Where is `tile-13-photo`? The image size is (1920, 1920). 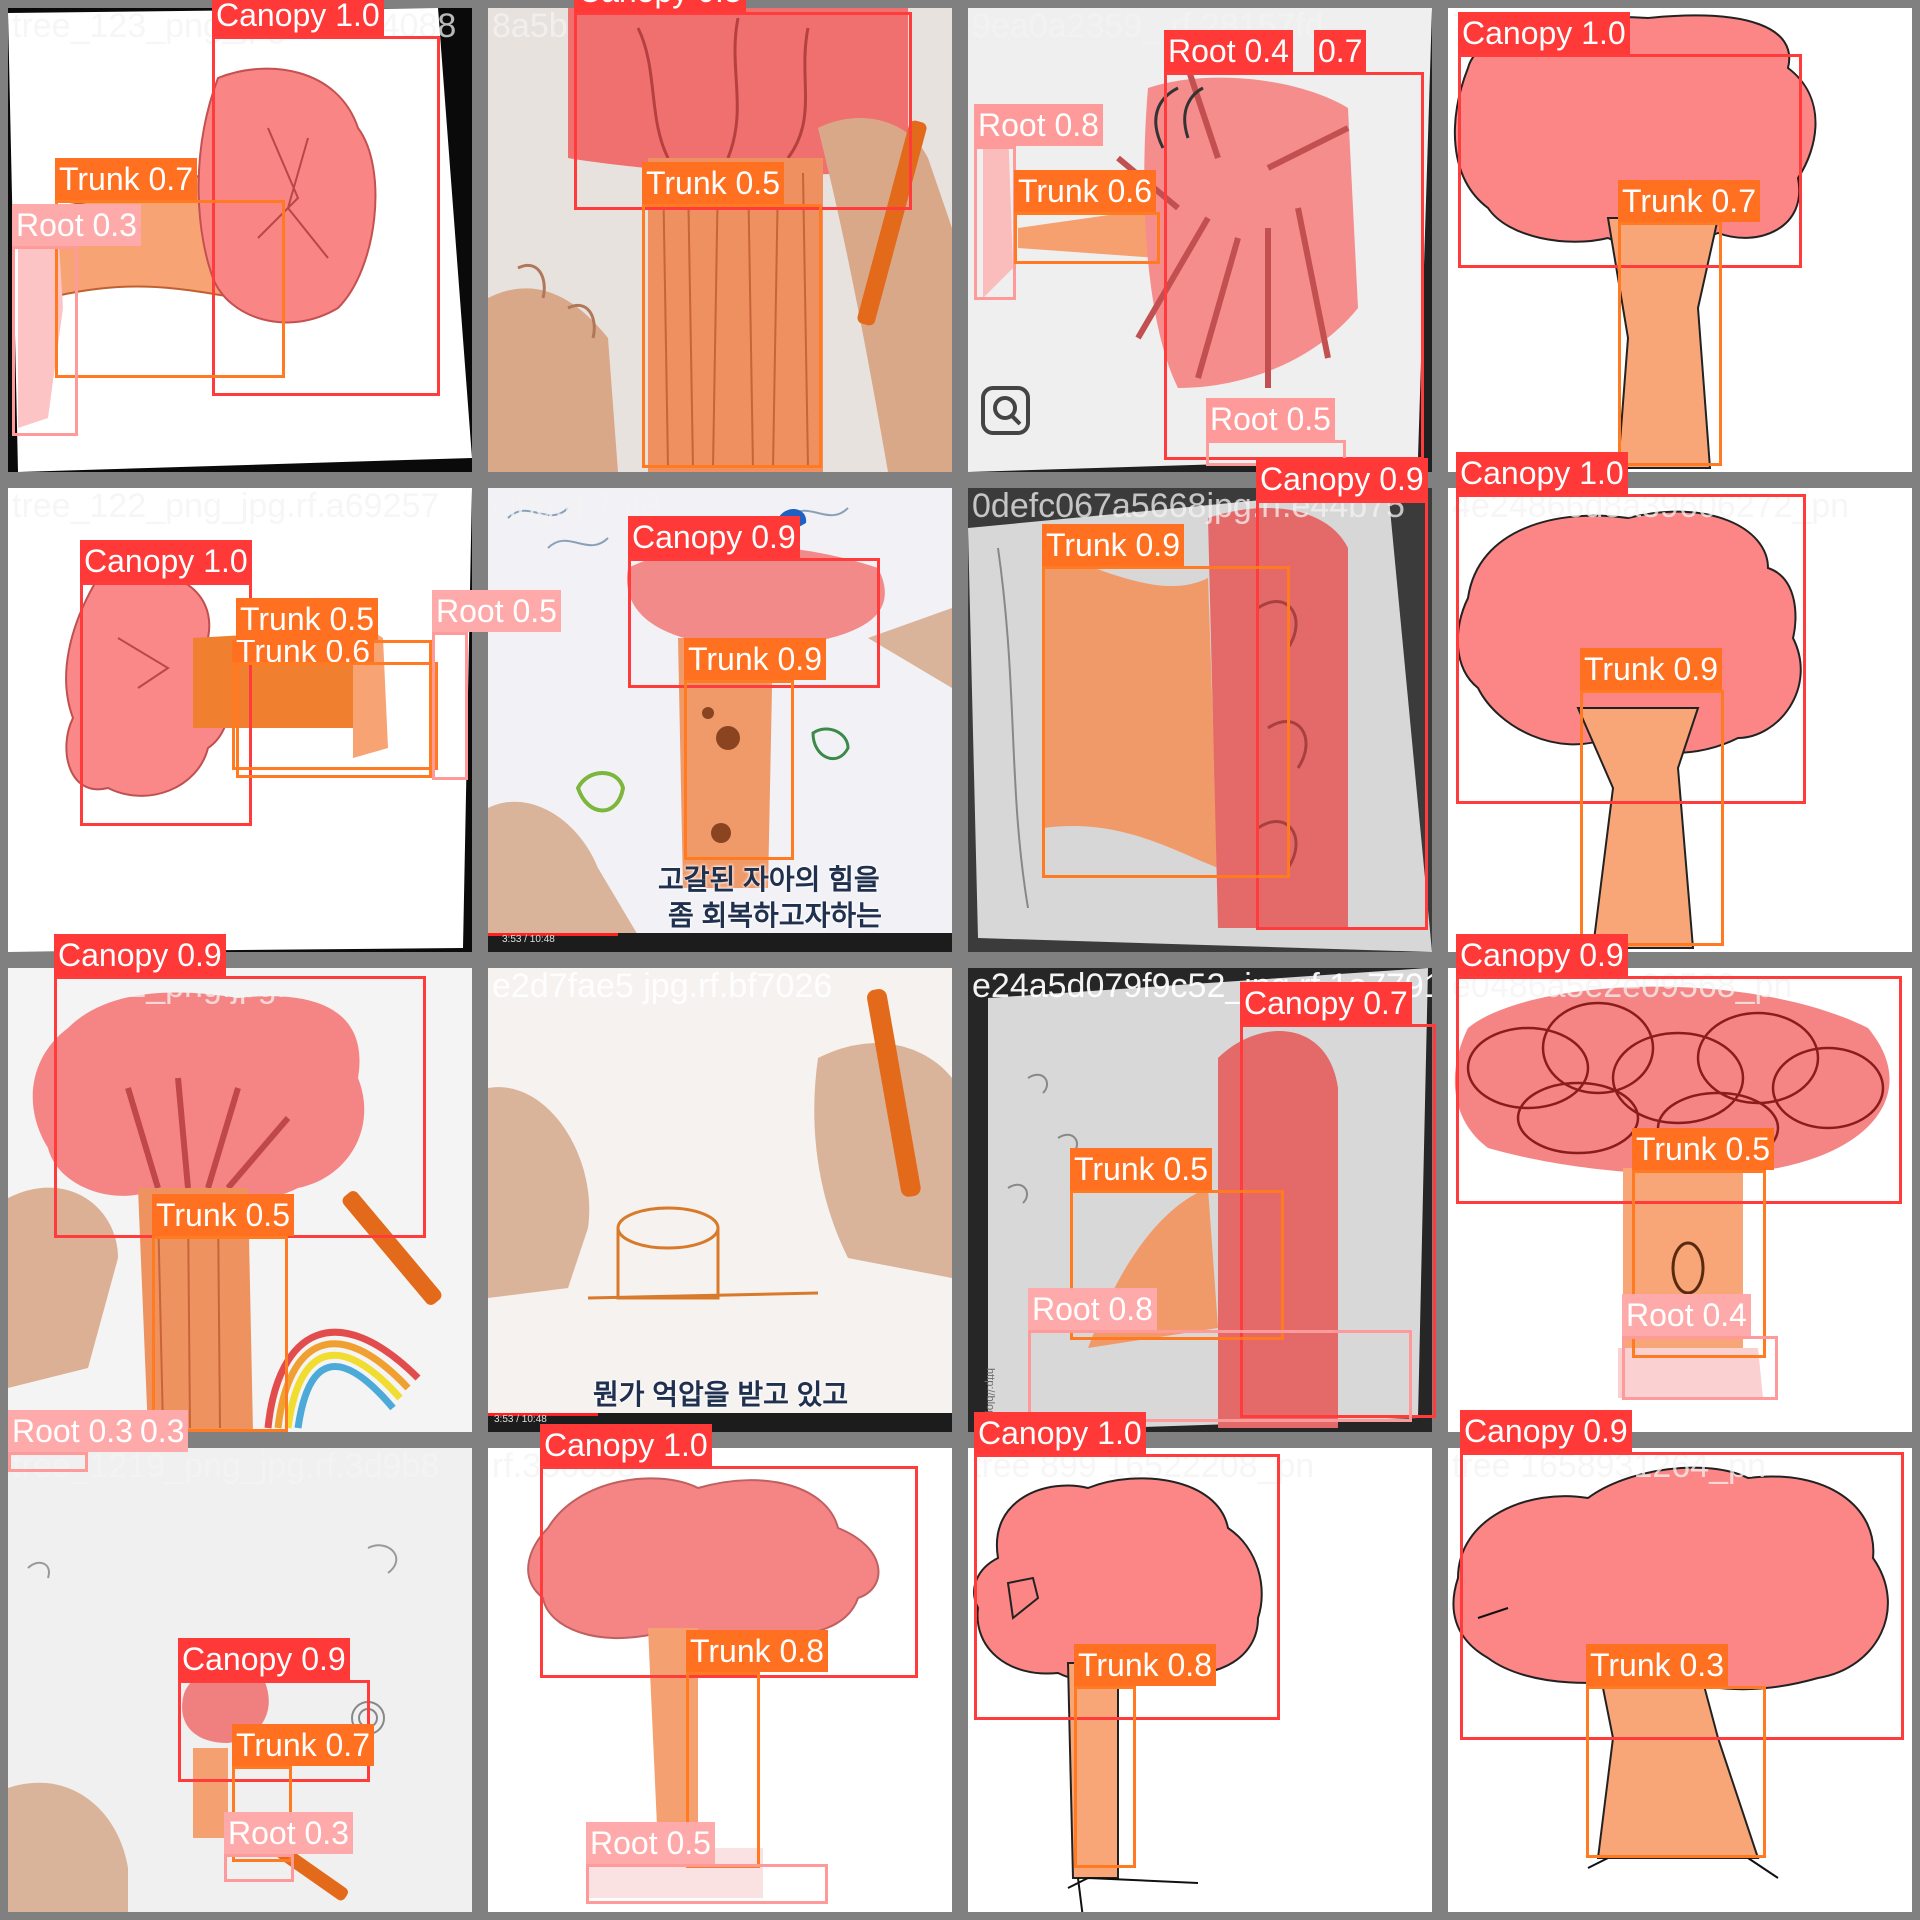 tile-13-photo is located at coordinates (720, 1680).